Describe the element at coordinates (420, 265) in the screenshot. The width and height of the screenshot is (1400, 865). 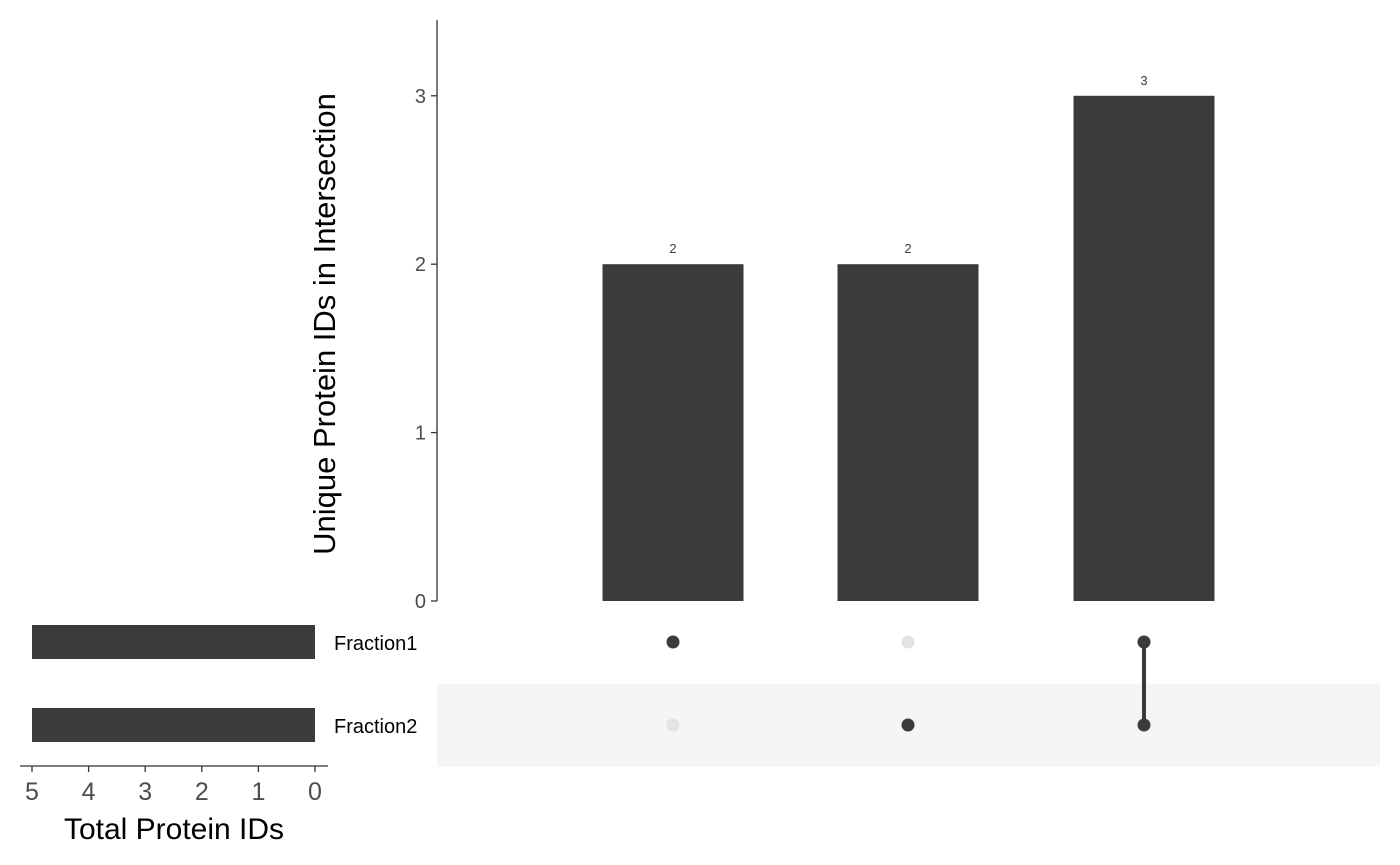
I see `y-tick-label: 2` at that location.